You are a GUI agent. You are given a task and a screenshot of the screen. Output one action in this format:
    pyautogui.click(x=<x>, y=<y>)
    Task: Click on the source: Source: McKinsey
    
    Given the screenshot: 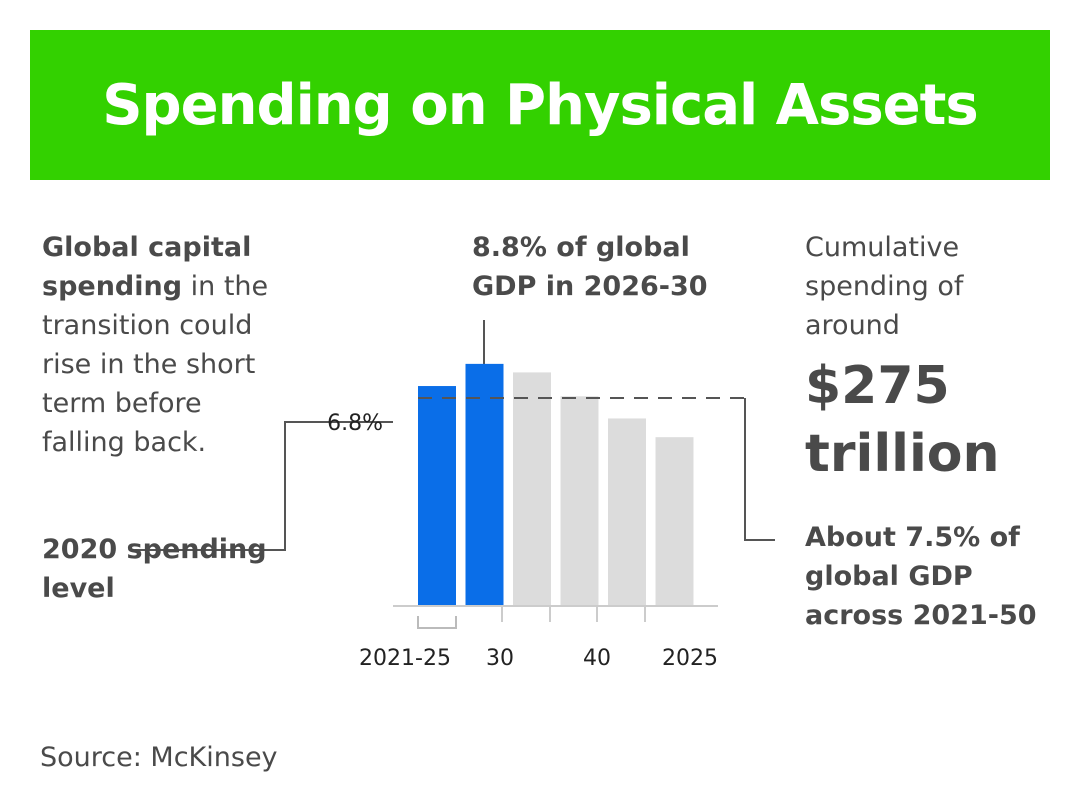 What is the action you would take?
    pyautogui.click(x=159, y=757)
    